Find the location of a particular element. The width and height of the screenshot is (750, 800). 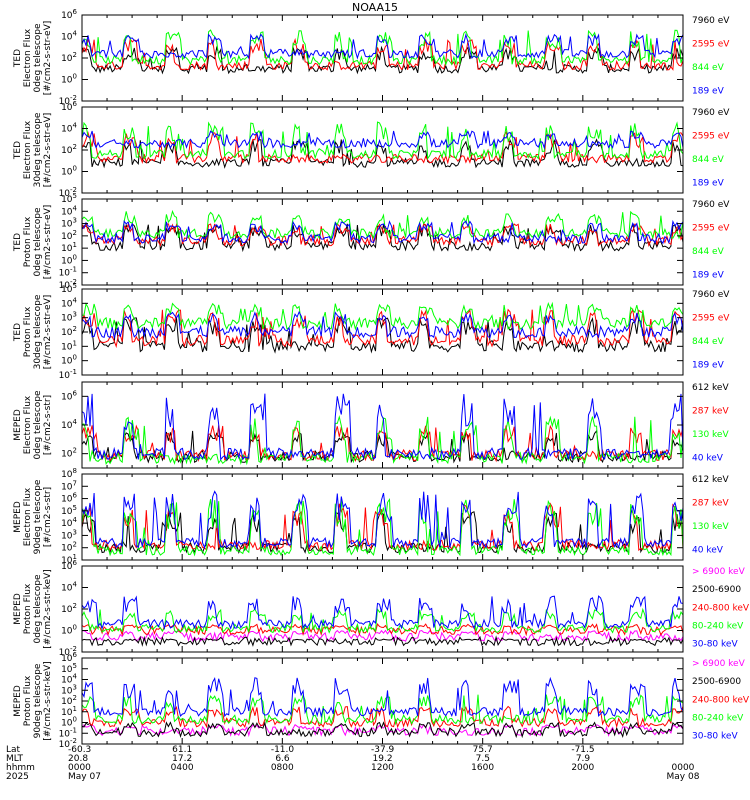

legend-entry: 130 keV is located at coordinates (710, 527).